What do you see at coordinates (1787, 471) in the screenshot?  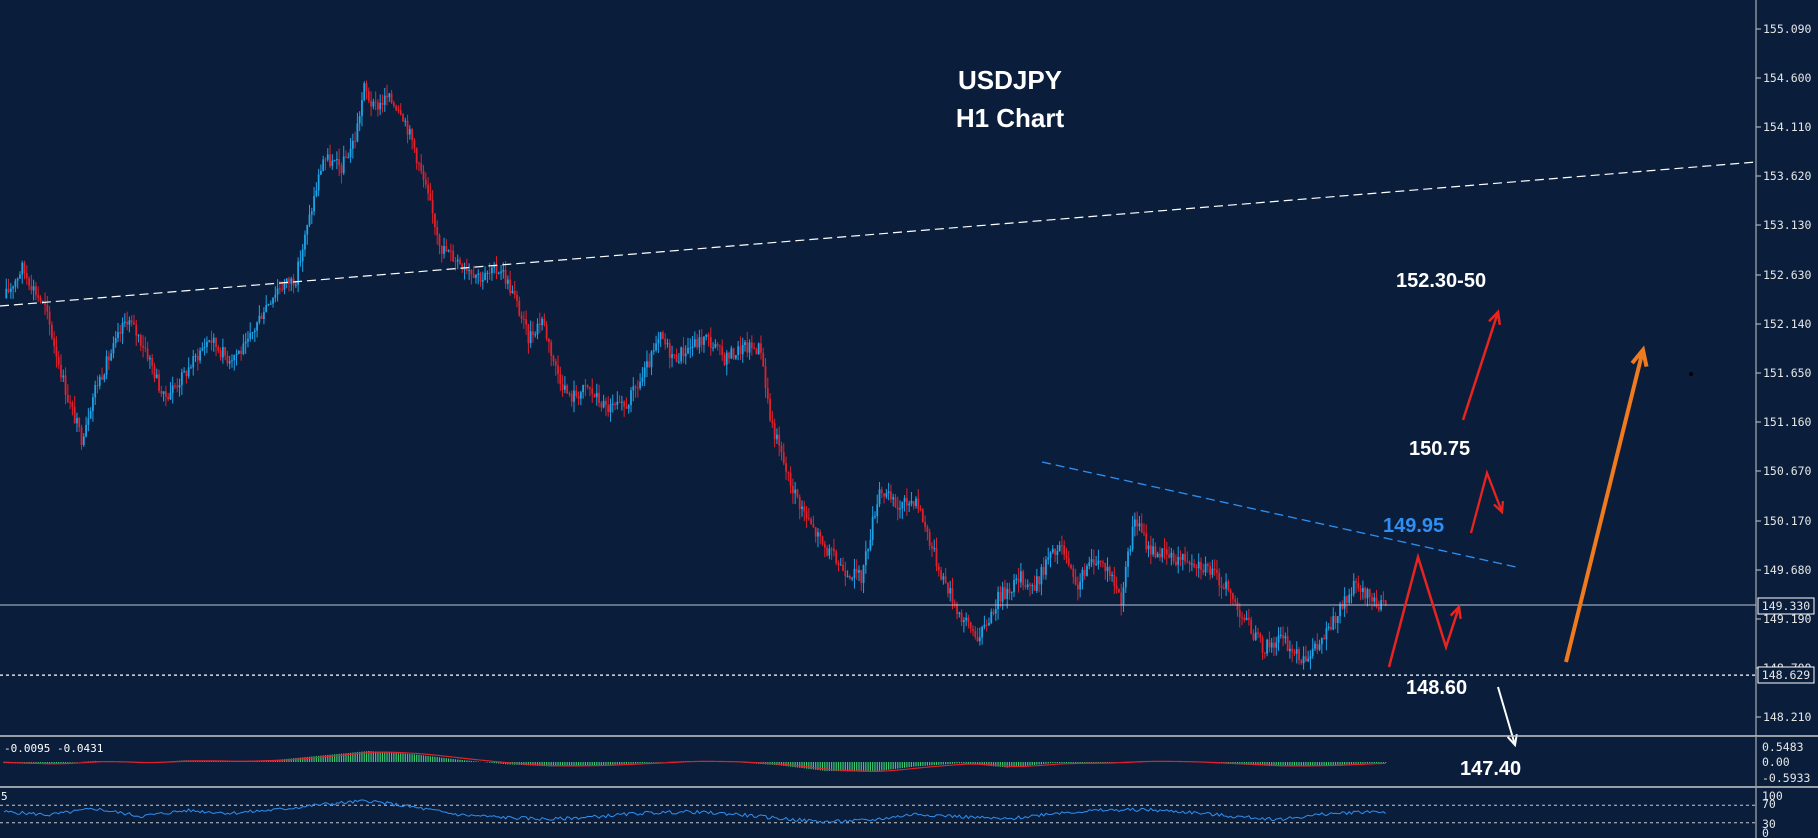 I see `price-tick-label: 150.670` at bounding box center [1787, 471].